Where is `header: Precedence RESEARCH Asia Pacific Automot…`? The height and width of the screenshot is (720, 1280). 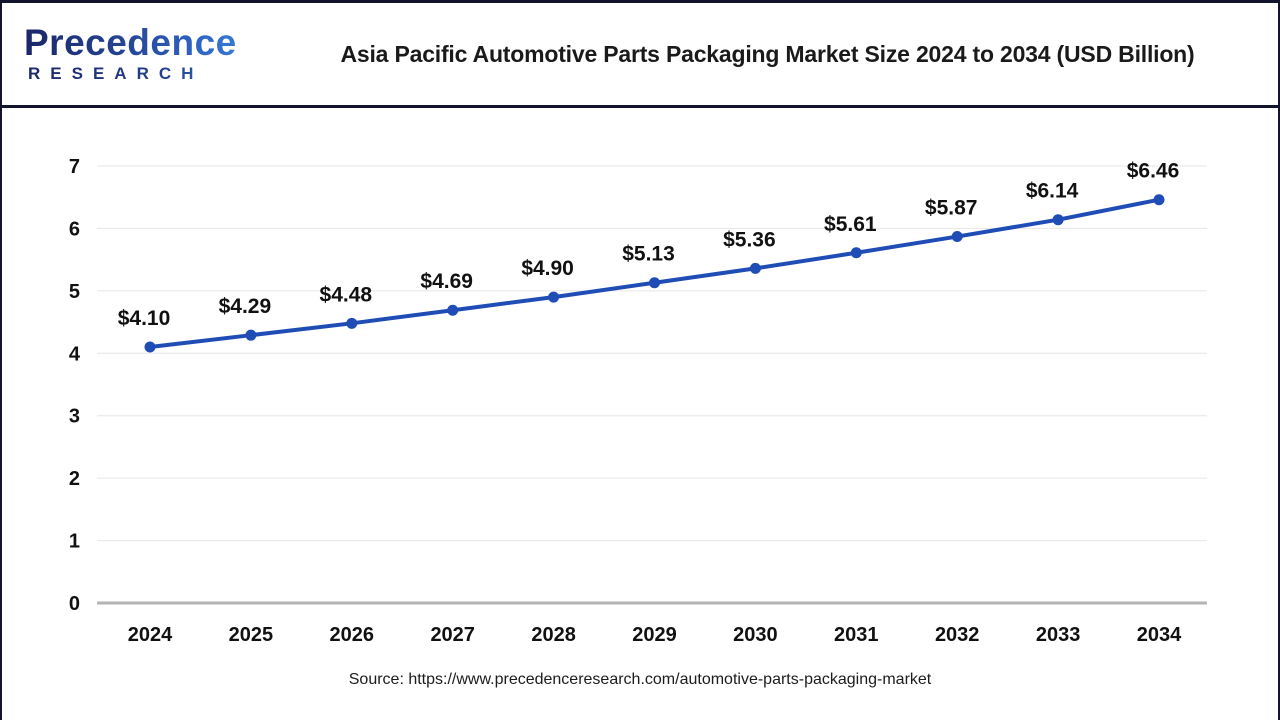
header: Precedence RESEARCH Asia Pacific Automot… is located at coordinates (640, 55).